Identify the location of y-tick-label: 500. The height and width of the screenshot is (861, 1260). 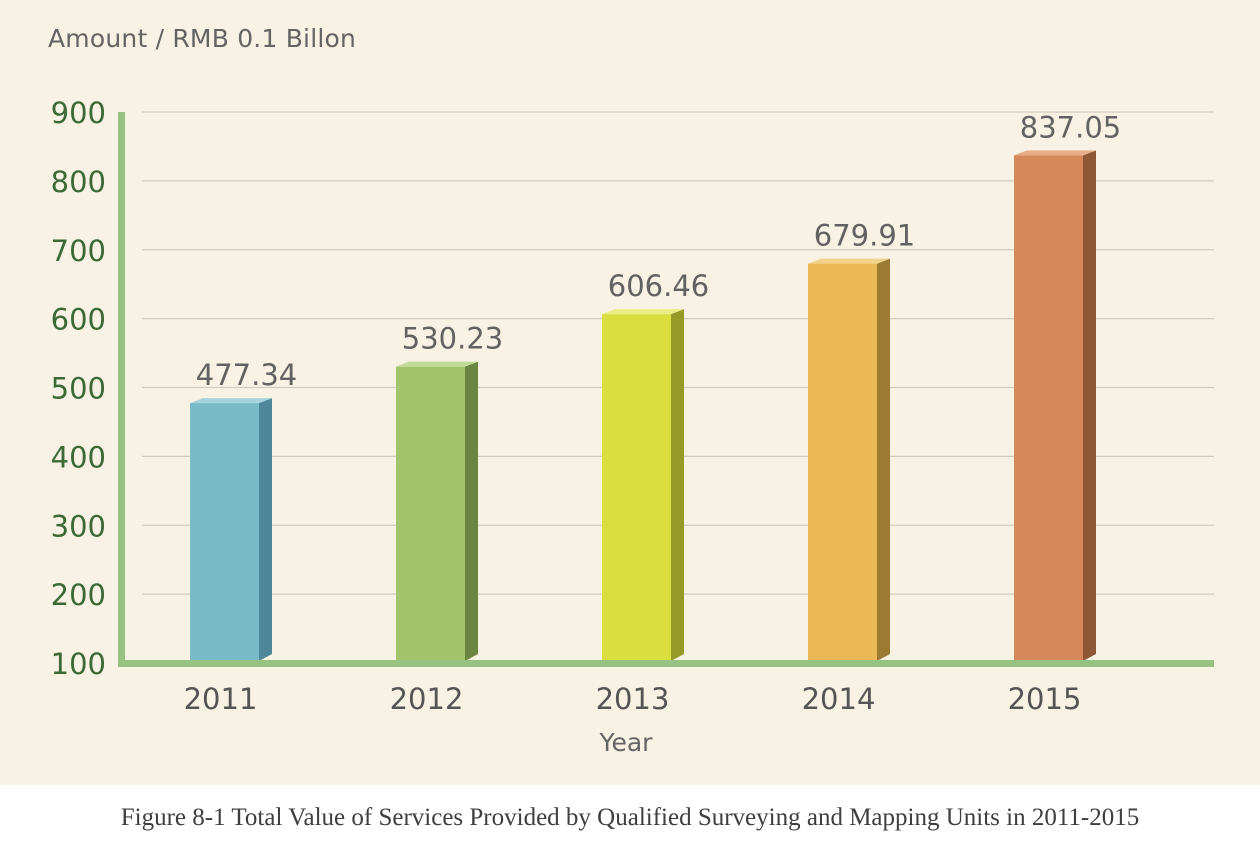
(78, 389).